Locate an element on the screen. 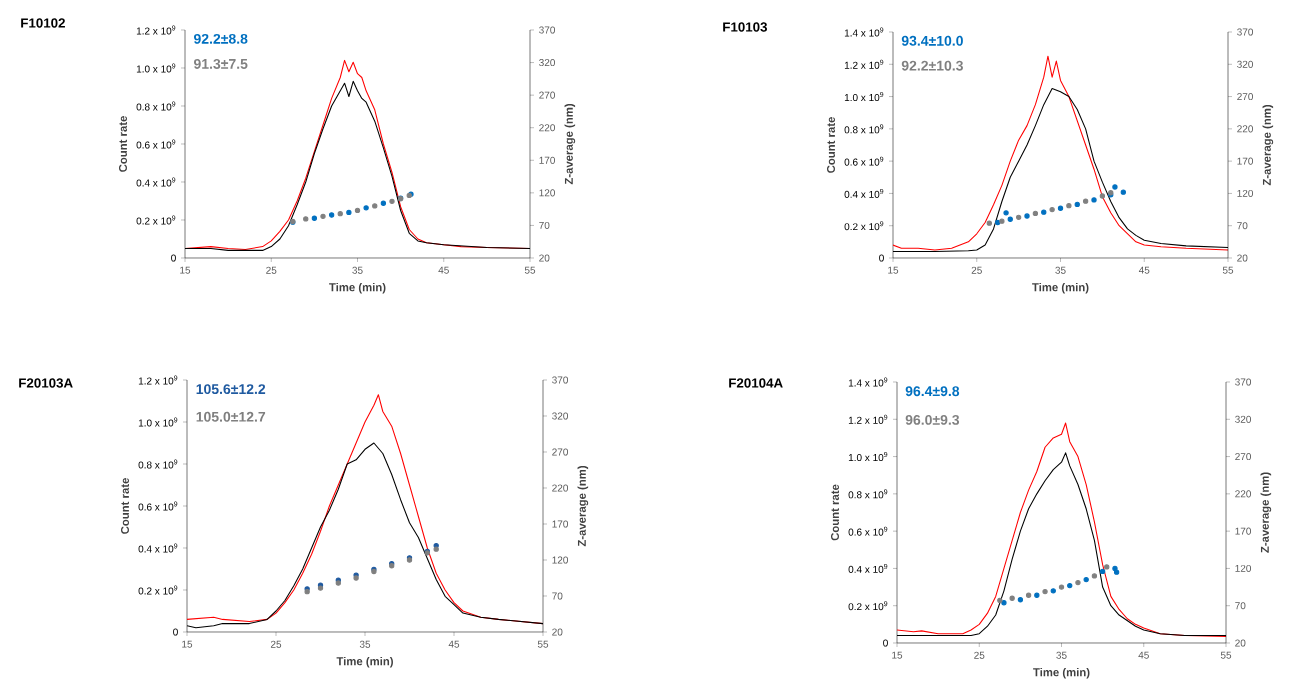 The image size is (1295, 697). annotation: 105.6±12.2 is located at coordinates (231, 389).